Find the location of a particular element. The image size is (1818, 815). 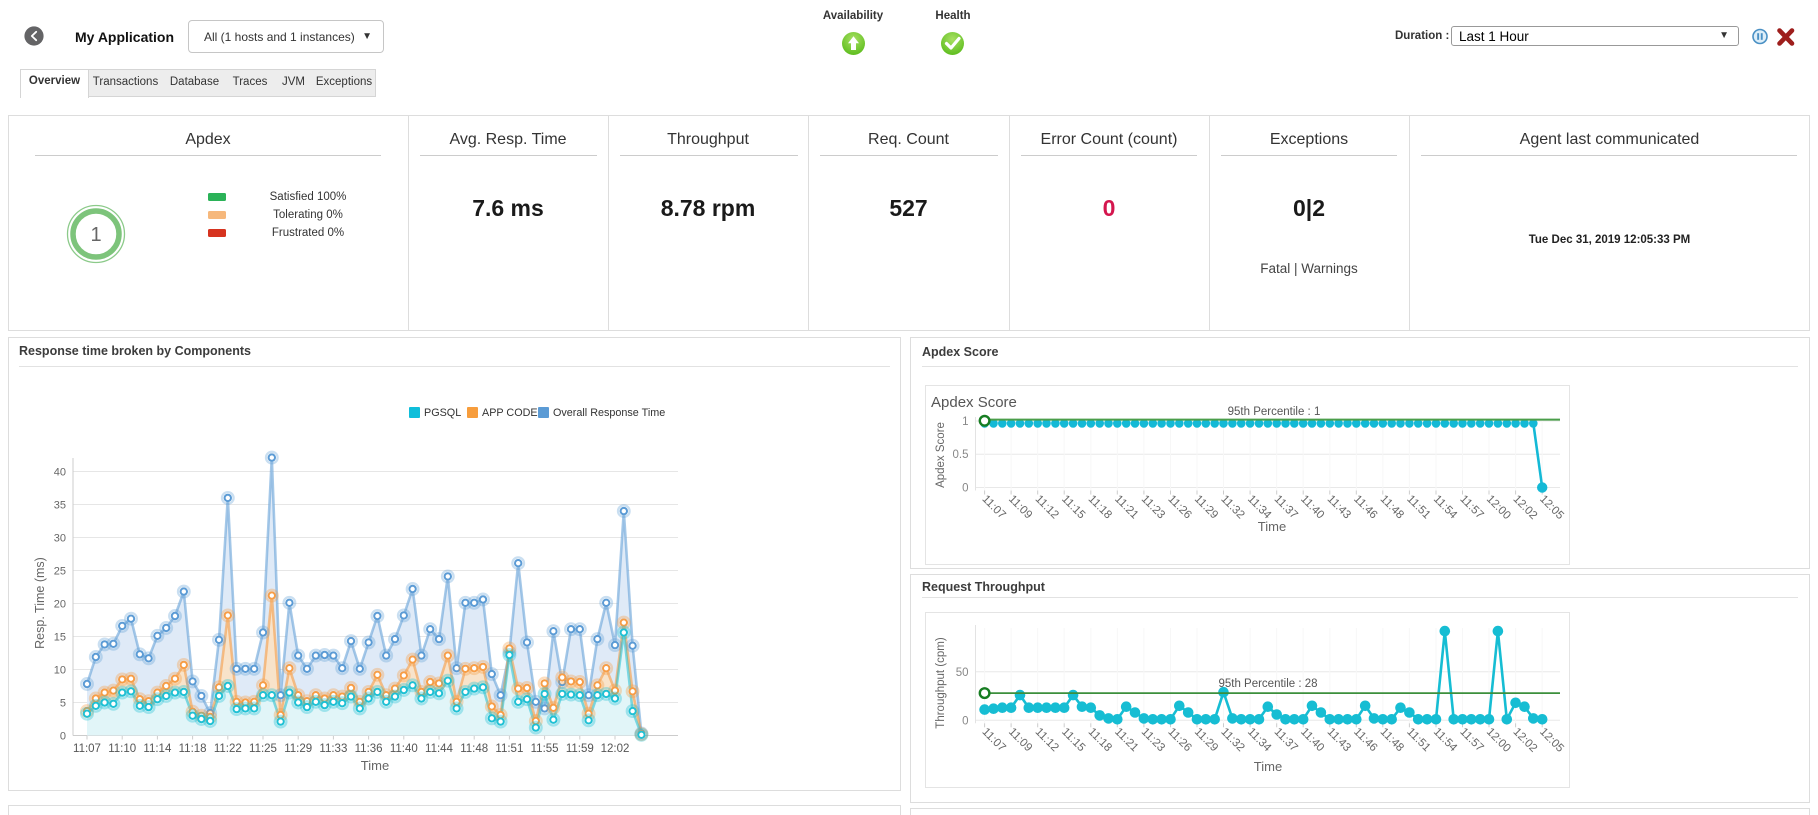

svg-text: 25 is located at coordinates (60, 572).